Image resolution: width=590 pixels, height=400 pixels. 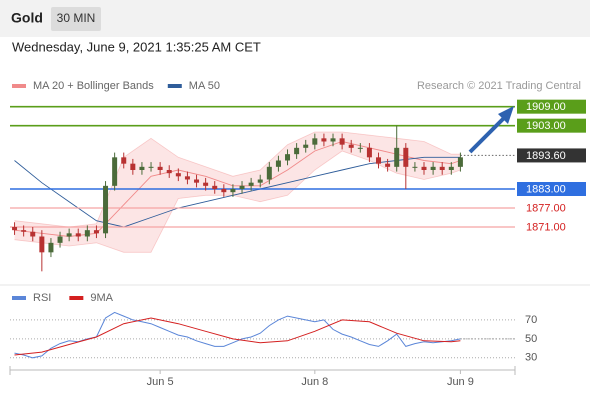 What do you see at coordinates (136, 46) in the screenshot?
I see `date: Wednesday, June 9, 2021 1:35:25 AM CET` at bounding box center [136, 46].